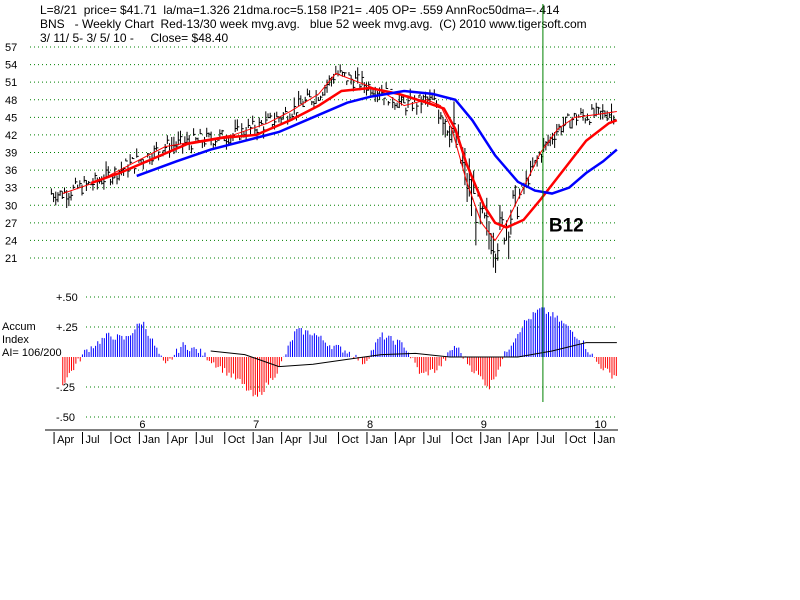 The width and height of the screenshot is (800, 600). I want to click on accum-label-1: Accum, so click(19, 327).